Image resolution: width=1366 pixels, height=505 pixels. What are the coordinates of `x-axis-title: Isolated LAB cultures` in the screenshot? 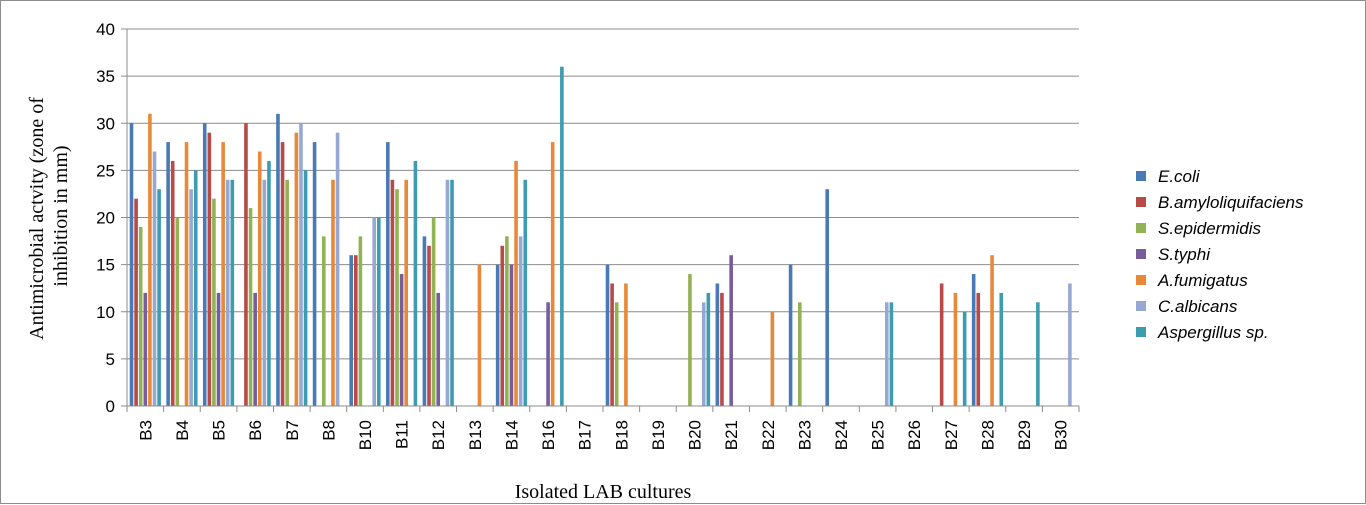 It's located at (603, 492).